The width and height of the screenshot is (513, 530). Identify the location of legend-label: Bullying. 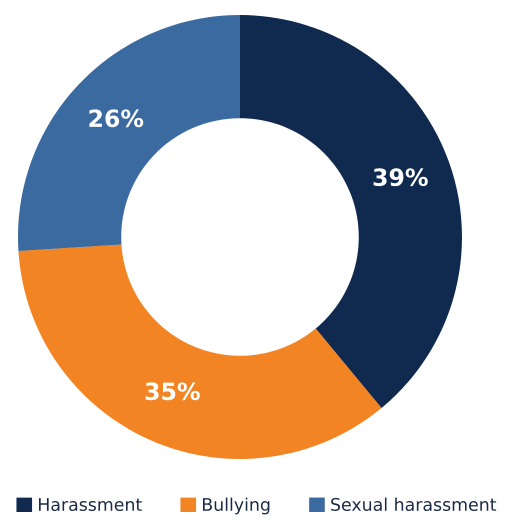
(236, 506).